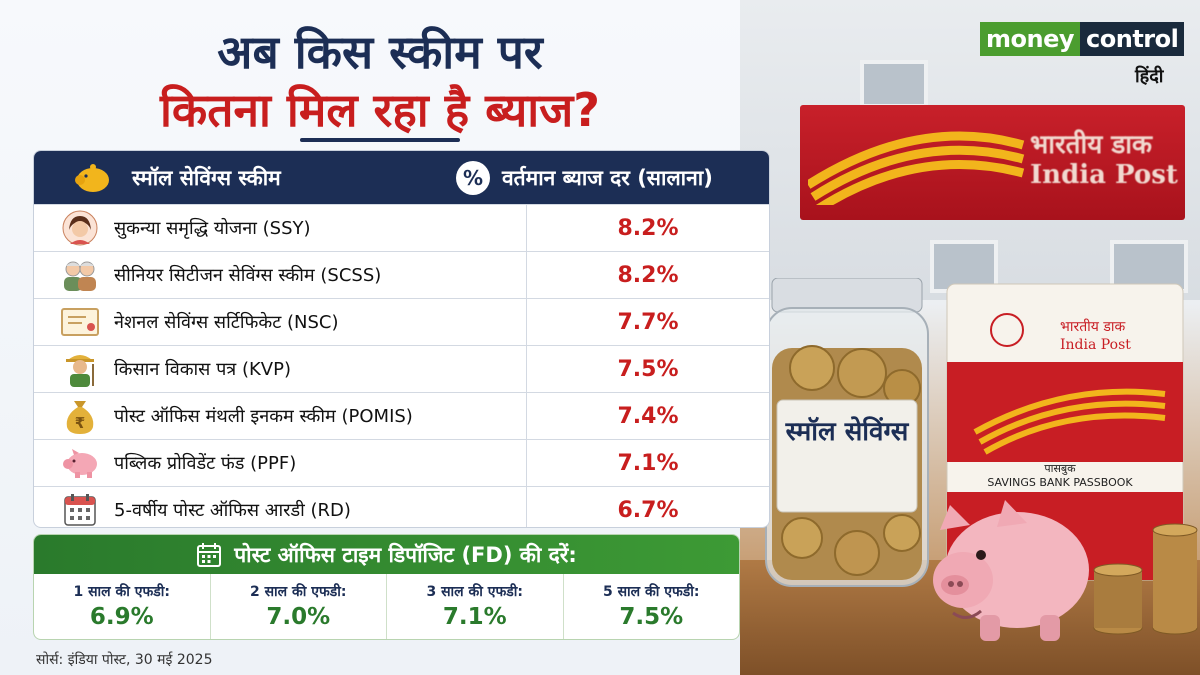  Describe the element at coordinates (1091, 145) in the screenshot. I see `sign-hindi: भारतीय डाक` at that location.